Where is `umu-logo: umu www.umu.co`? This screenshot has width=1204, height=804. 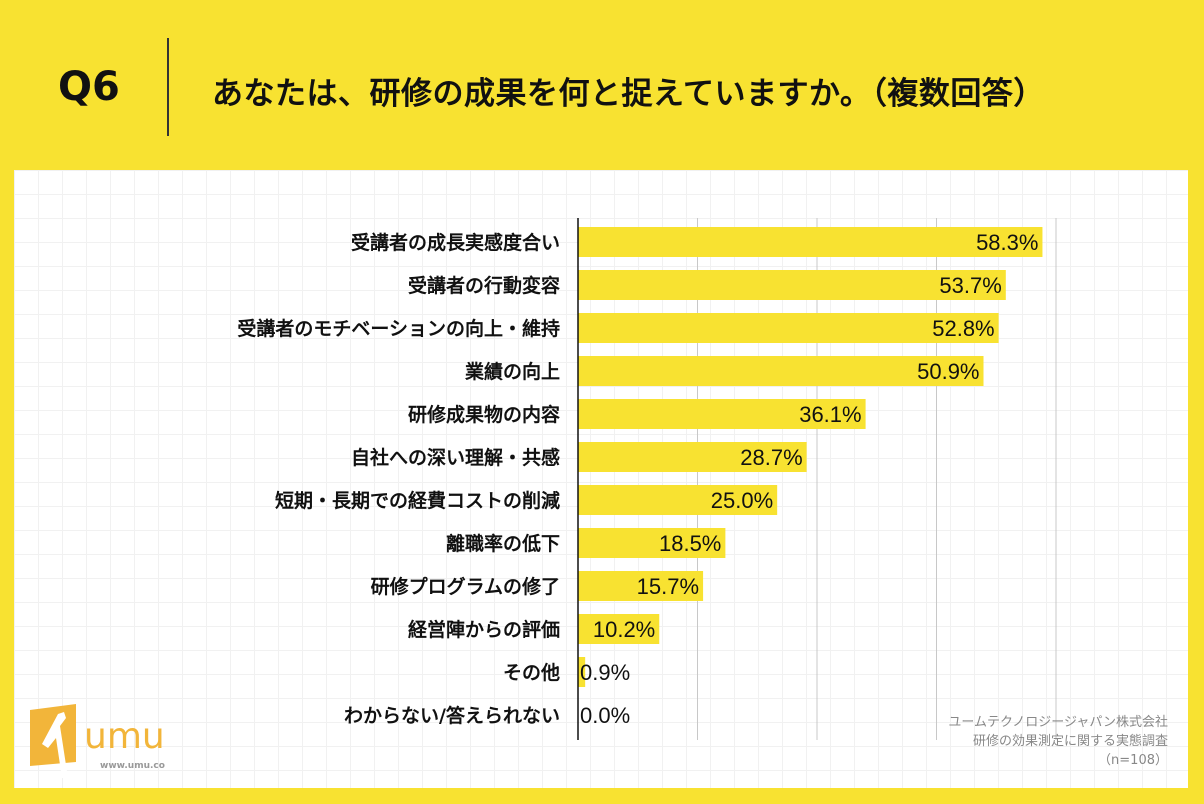 umu-logo: umu www.umu.co is located at coordinates (108, 746).